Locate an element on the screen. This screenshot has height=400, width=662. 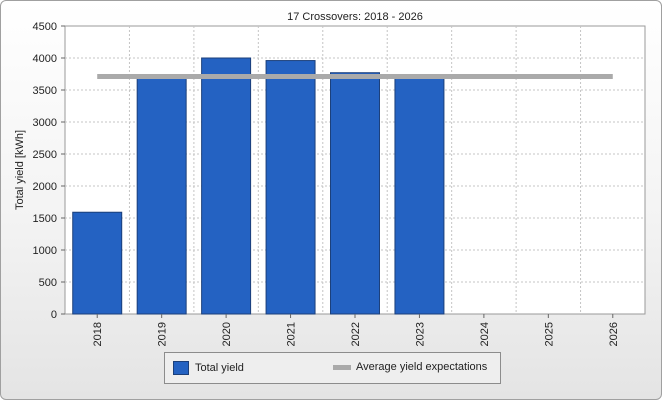
legend-swatch-bar is located at coordinates (181, 368).